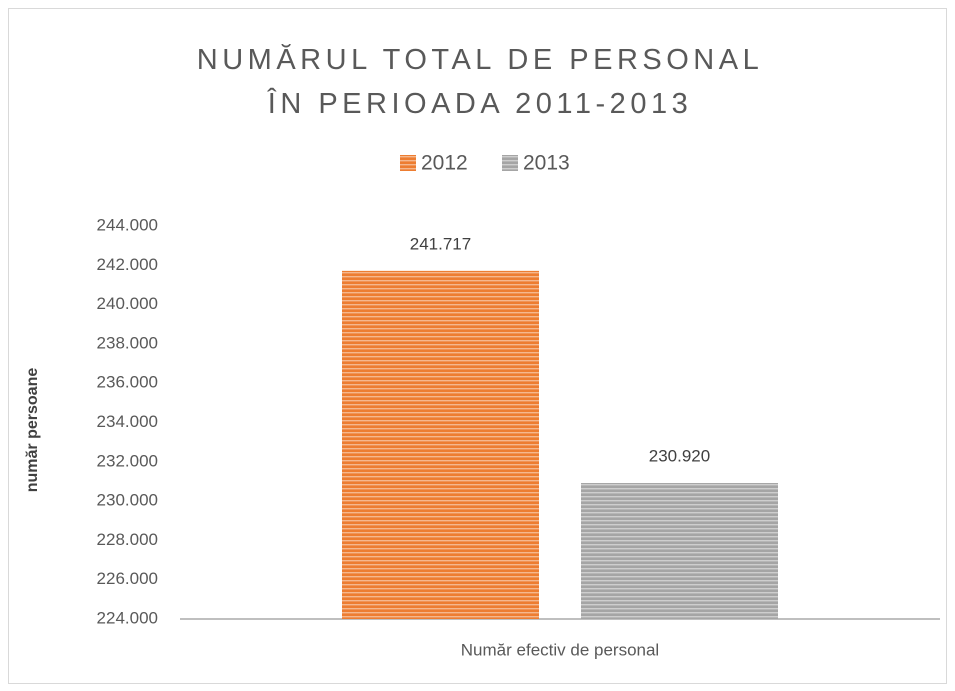 This screenshot has width=955, height=691. What do you see at coordinates (679, 456) in the screenshot?
I see `data-label: 230.920` at bounding box center [679, 456].